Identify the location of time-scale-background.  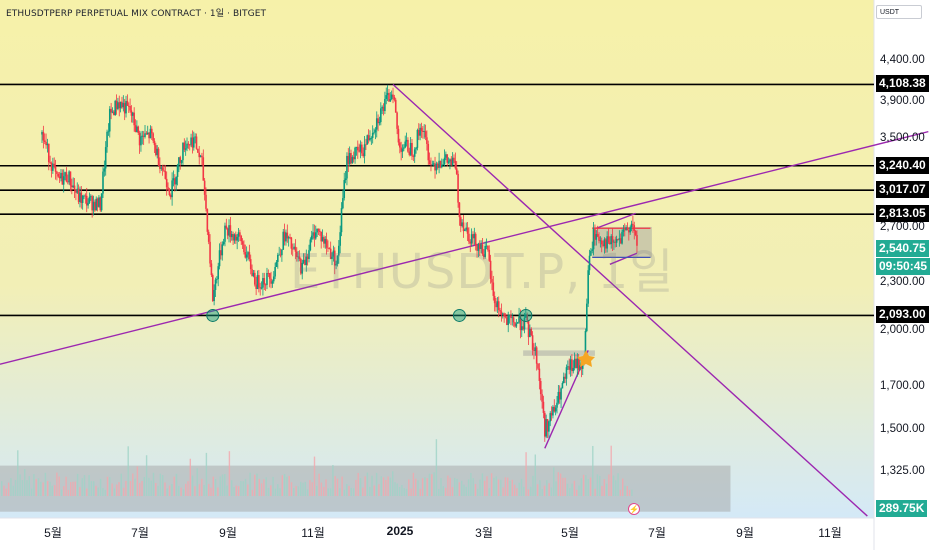
(437, 534).